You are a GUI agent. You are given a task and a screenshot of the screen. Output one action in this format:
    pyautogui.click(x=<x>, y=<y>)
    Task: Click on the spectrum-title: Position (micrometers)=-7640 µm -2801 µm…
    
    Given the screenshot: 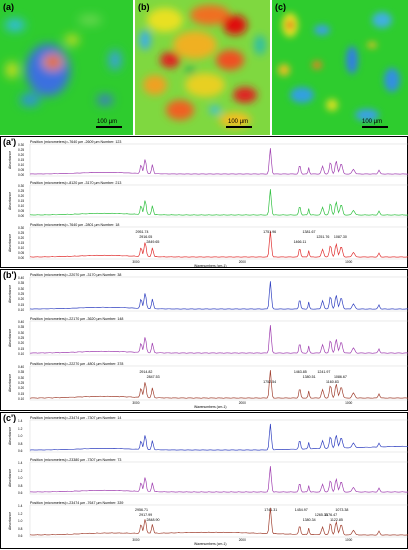 What is the action you would take?
    pyautogui.click(x=75, y=225)
    